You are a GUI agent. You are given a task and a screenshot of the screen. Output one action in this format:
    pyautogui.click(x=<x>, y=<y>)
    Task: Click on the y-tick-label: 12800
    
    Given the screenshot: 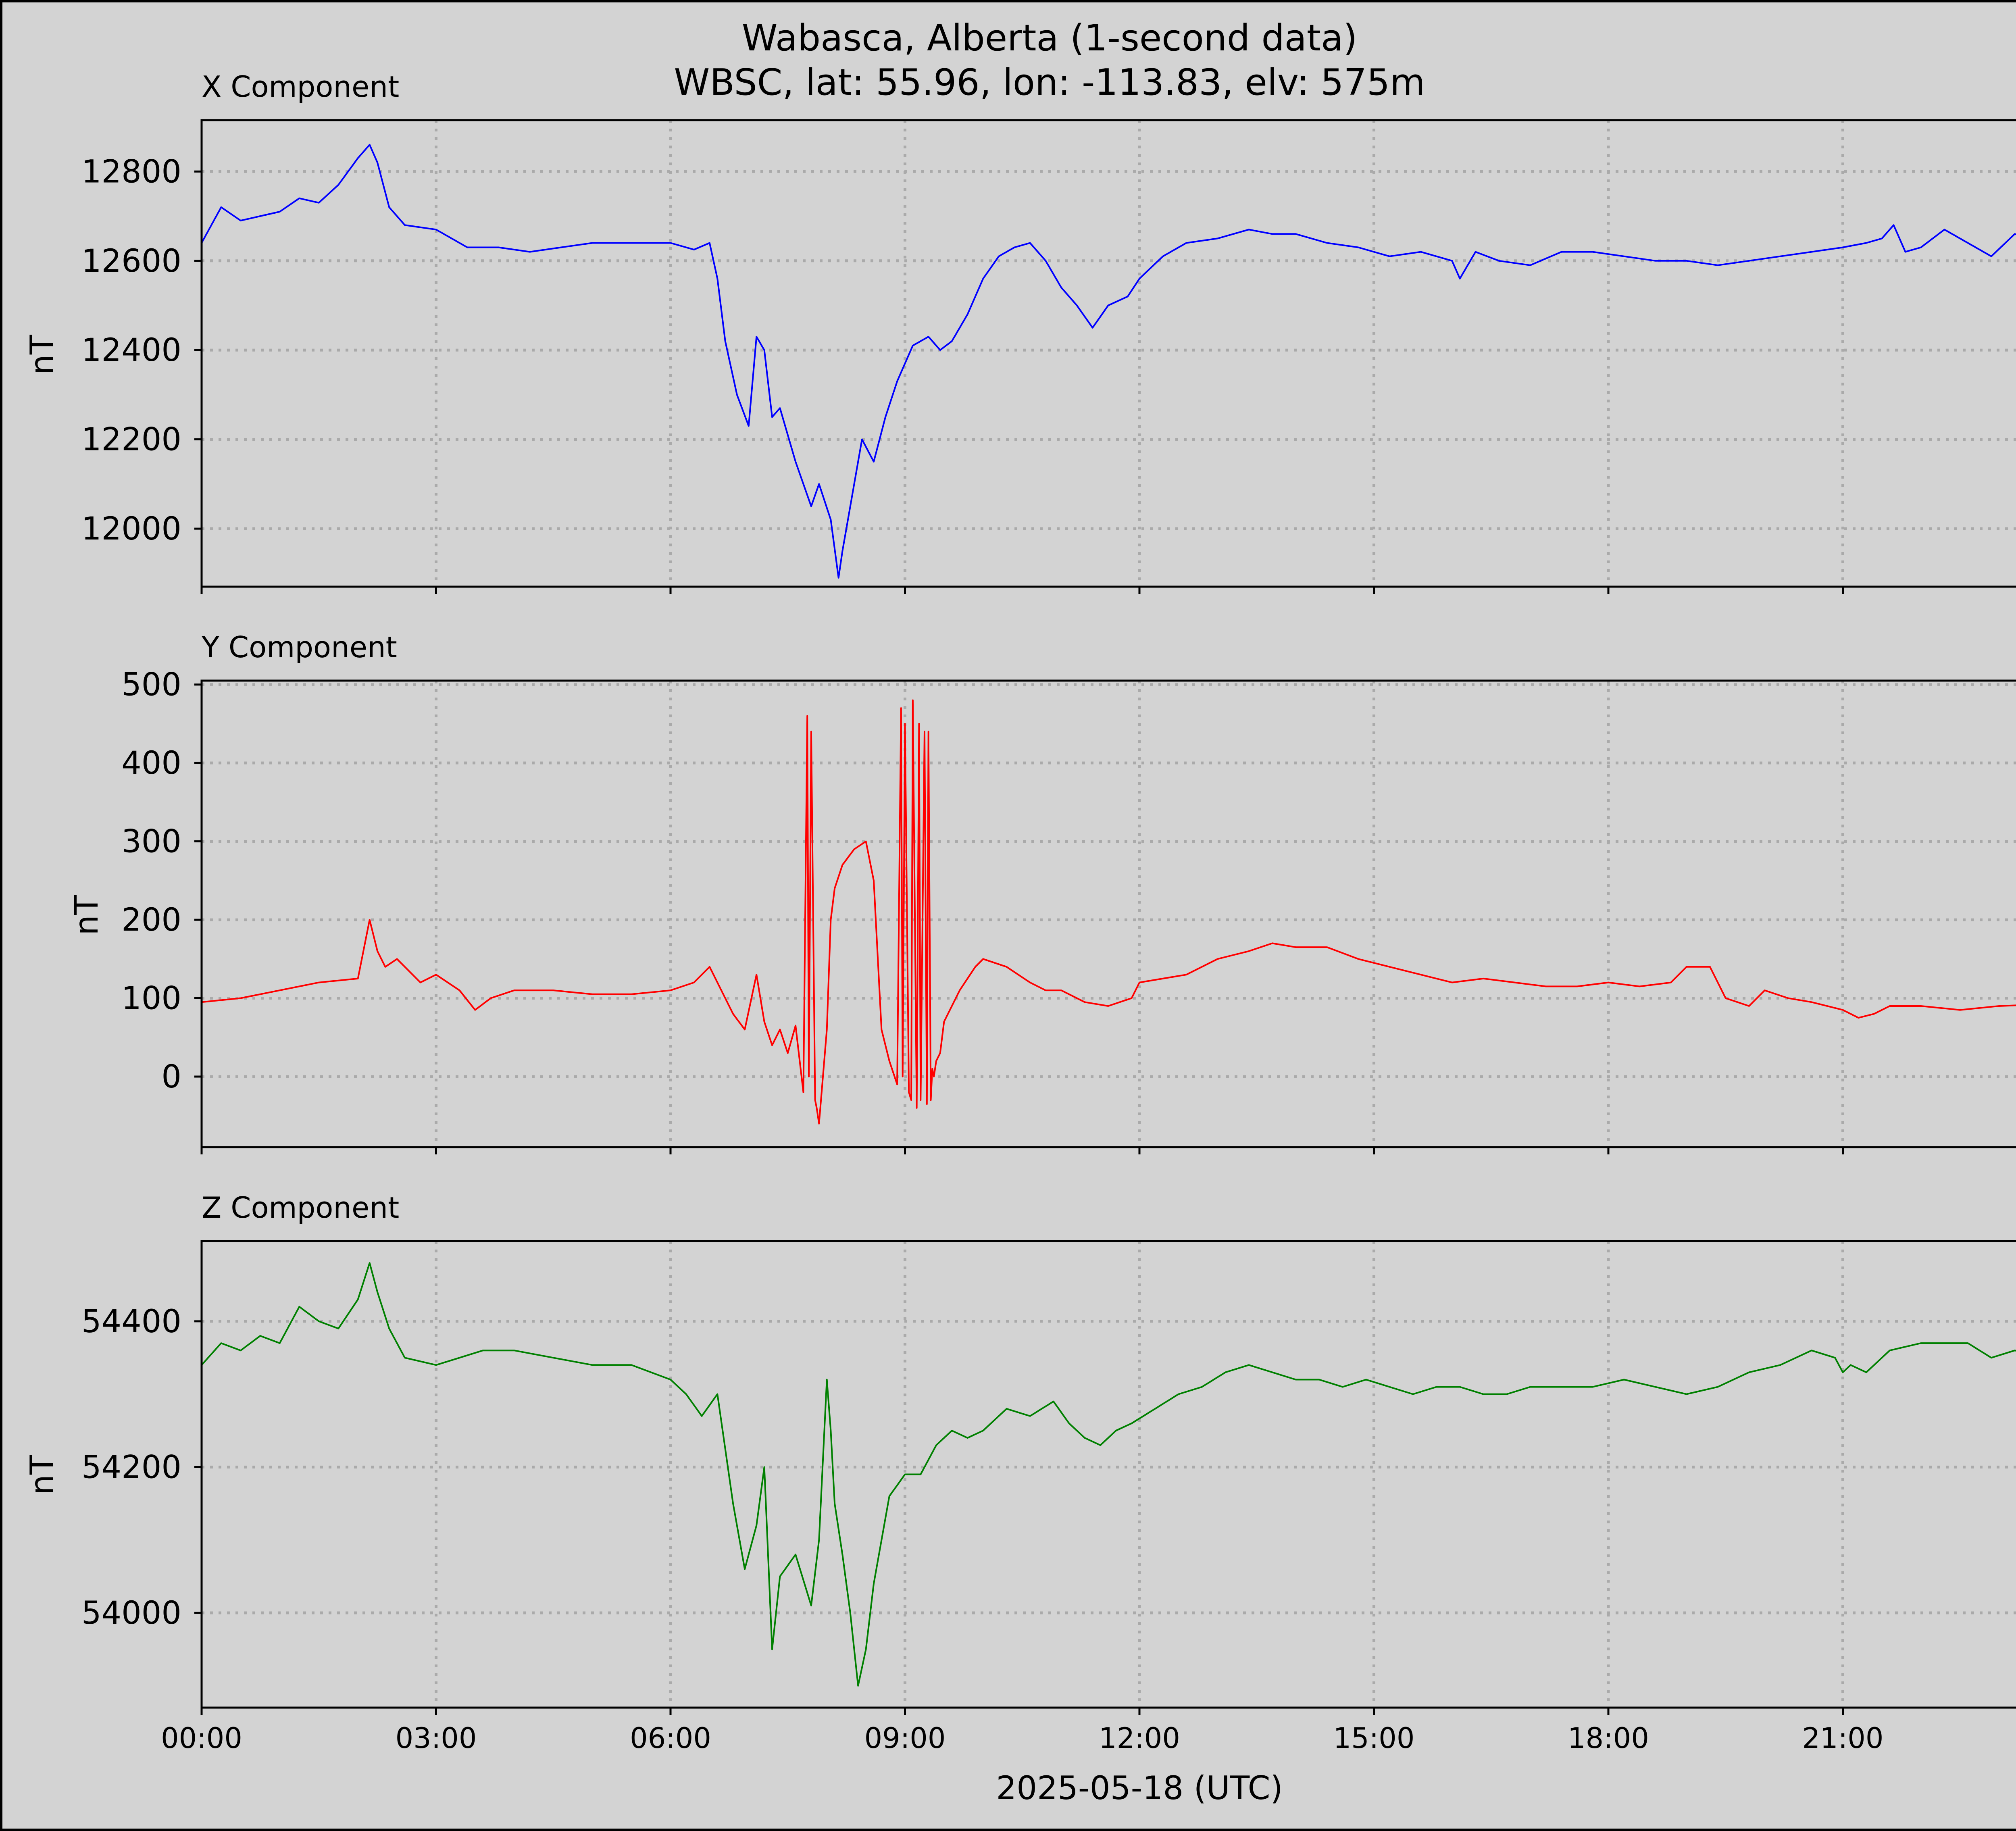 What is the action you would take?
    pyautogui.click(x=131, y=172)
    